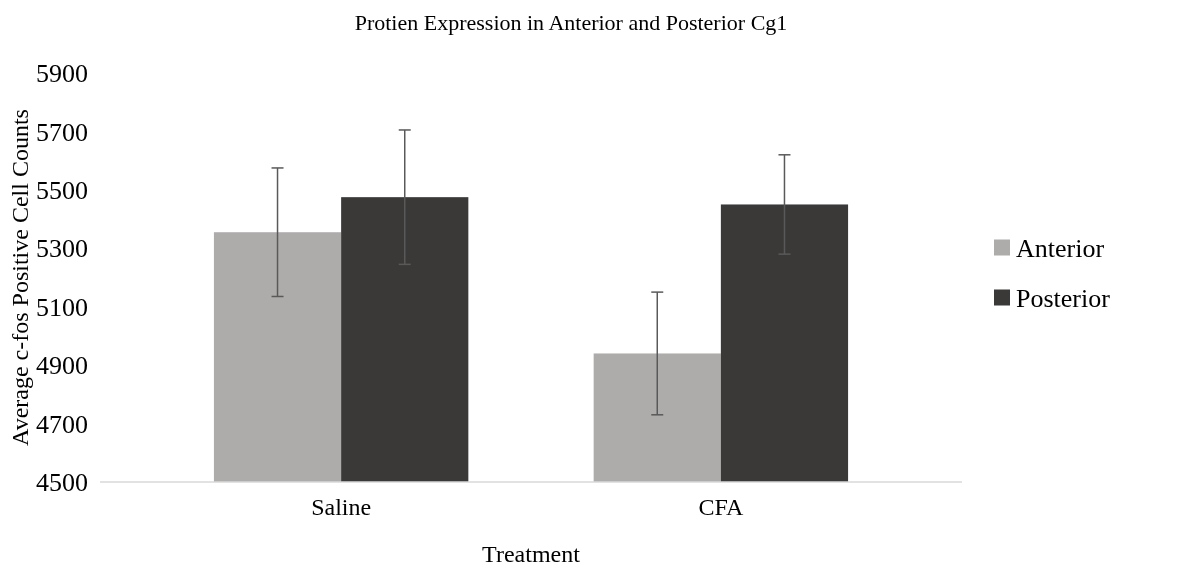  What do you see at coordinates (1060, 248) in the screenshot?
I see `legend-label: Anterior` at bounding box center [1060, 248].